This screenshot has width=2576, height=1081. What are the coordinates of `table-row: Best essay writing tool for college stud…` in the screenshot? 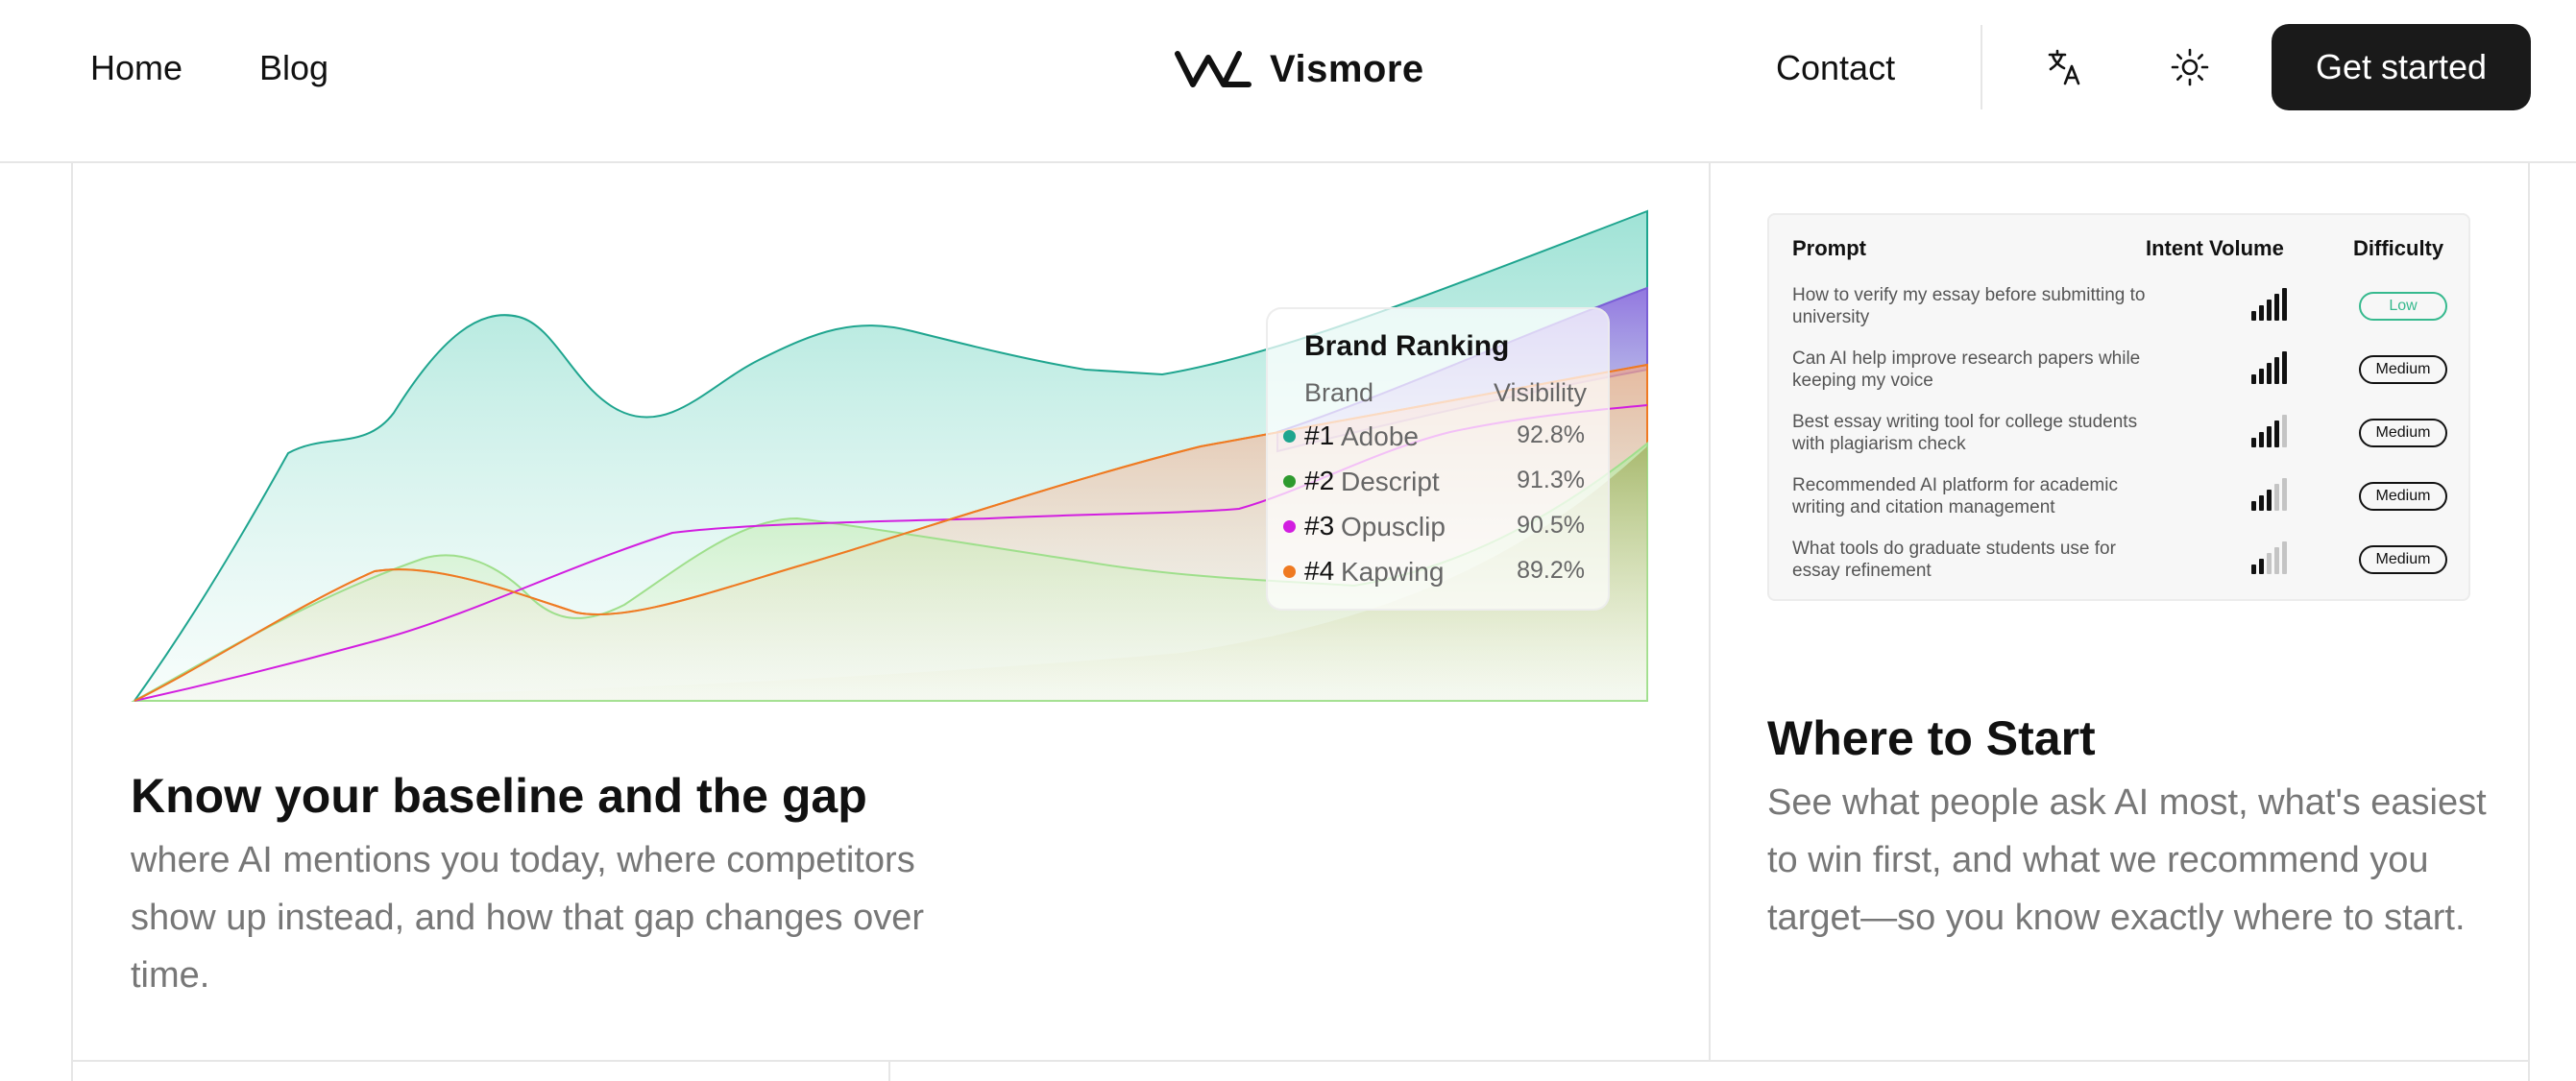 It's located at (2120, 438).